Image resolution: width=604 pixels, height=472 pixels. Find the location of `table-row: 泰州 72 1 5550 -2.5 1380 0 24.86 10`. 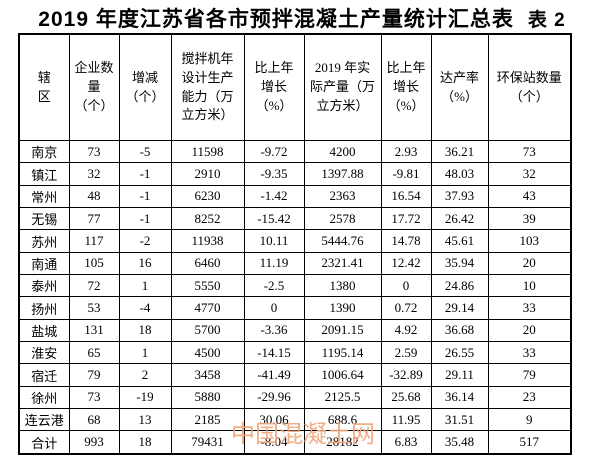

table-row: 泰州 72 1 5550 -2.5 1380 0 24.86 10 is located at coordinates (295, 286).